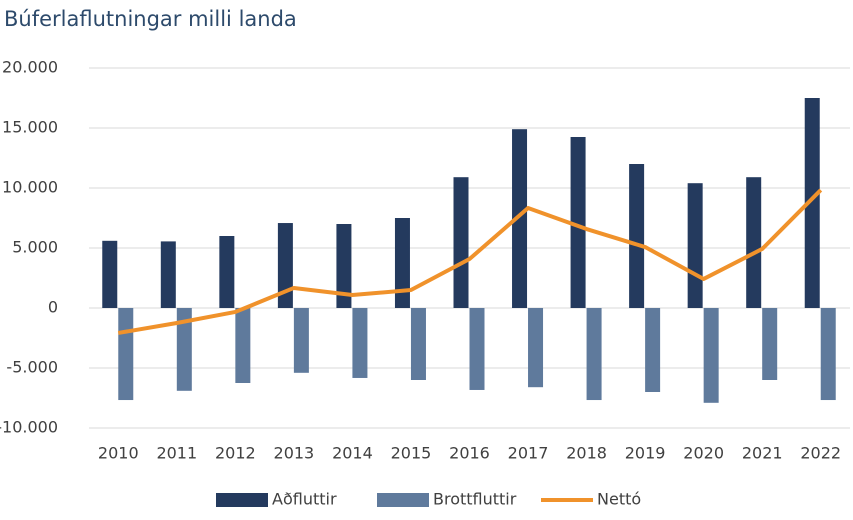  Describe the element at coordinates (176, 453) in the screenshot. I see `x-tick-label: 2011` at that location.